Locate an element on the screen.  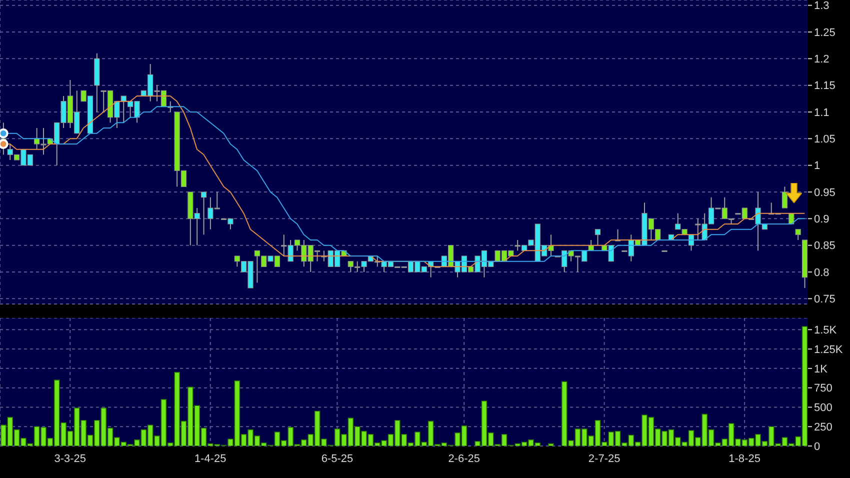
x-tick-label: 1-4-25 is located at coordinates (210, 458).